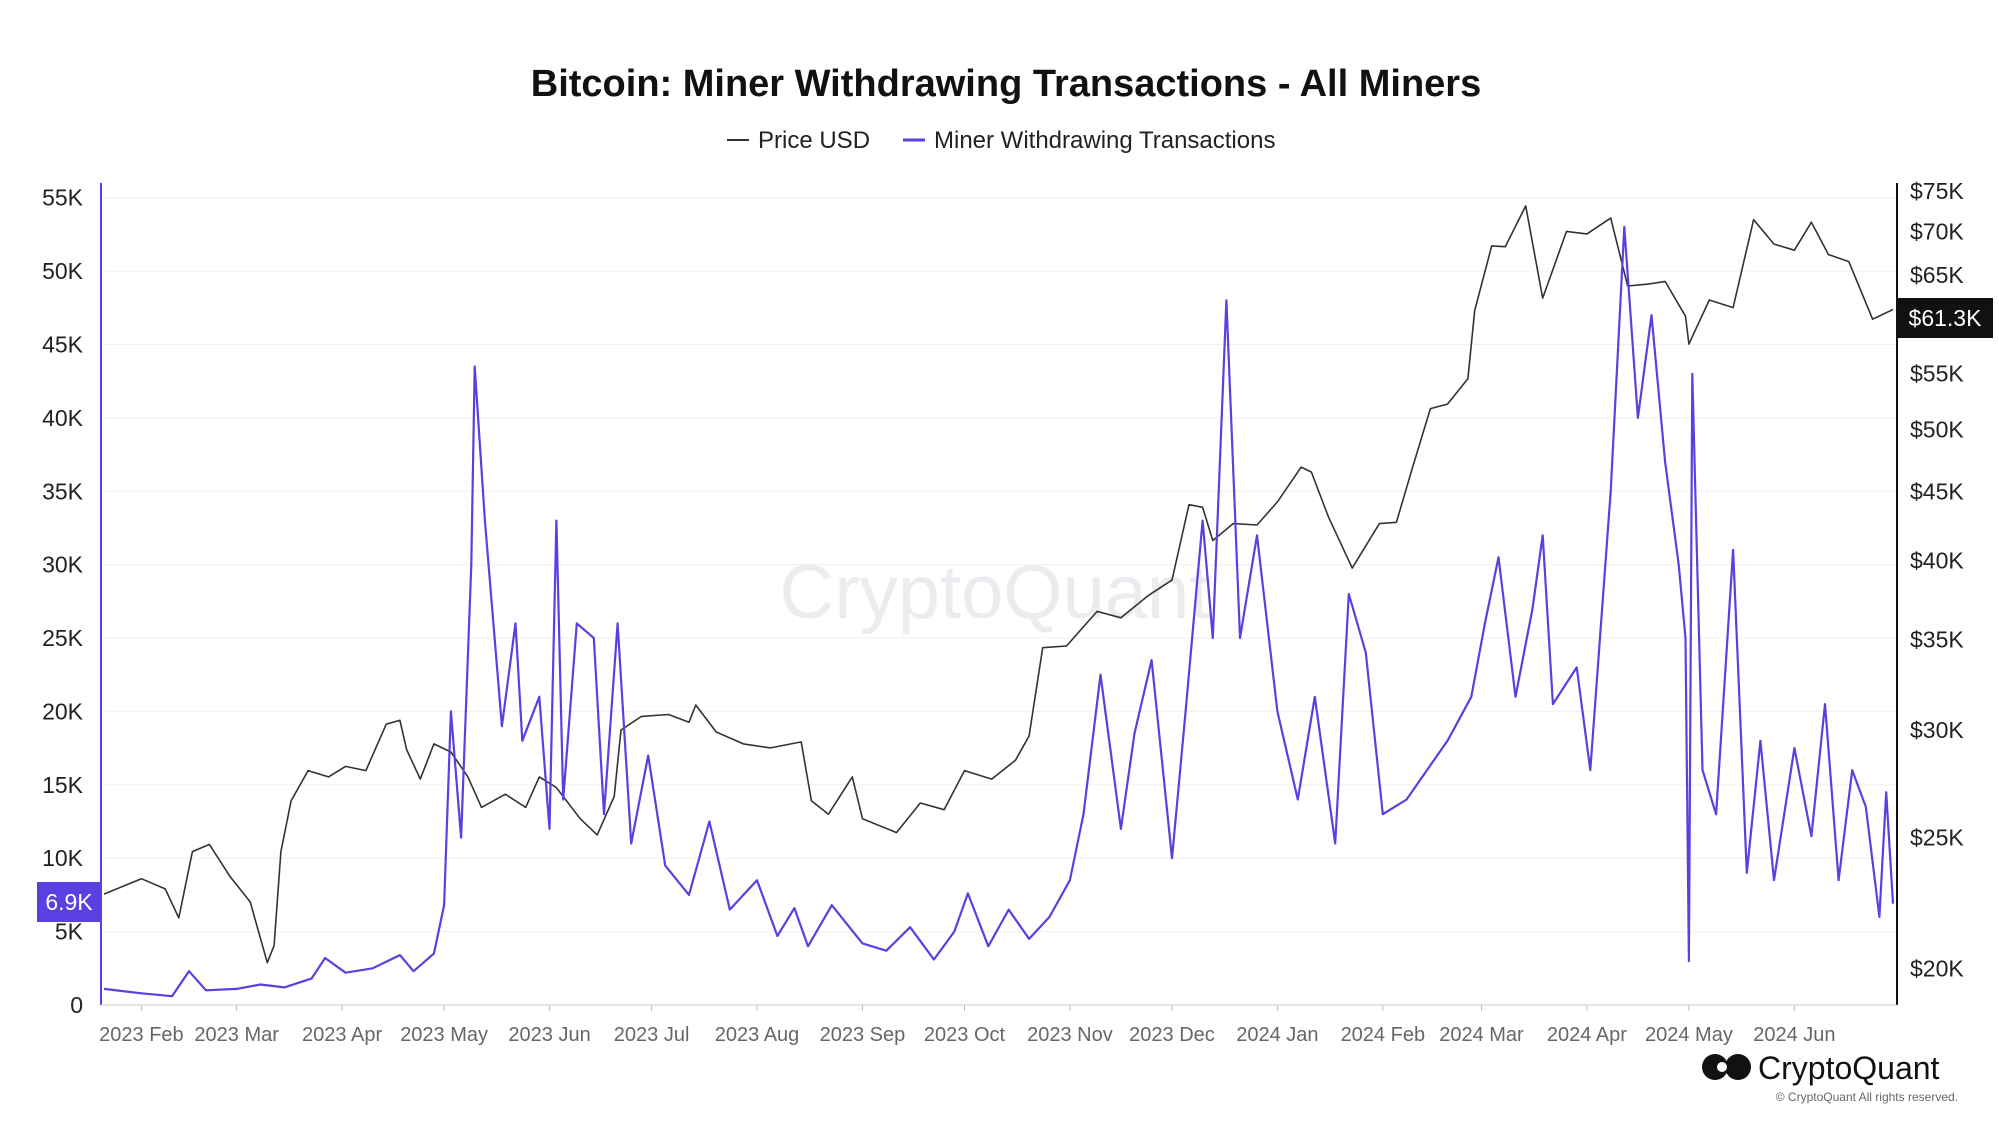 The width and height of the screenshot is (1999, 1125). Describe the element at coordinates (1481, 1035) in the screenshot. I see `x-tick-label: 2024 Mar` at that location.